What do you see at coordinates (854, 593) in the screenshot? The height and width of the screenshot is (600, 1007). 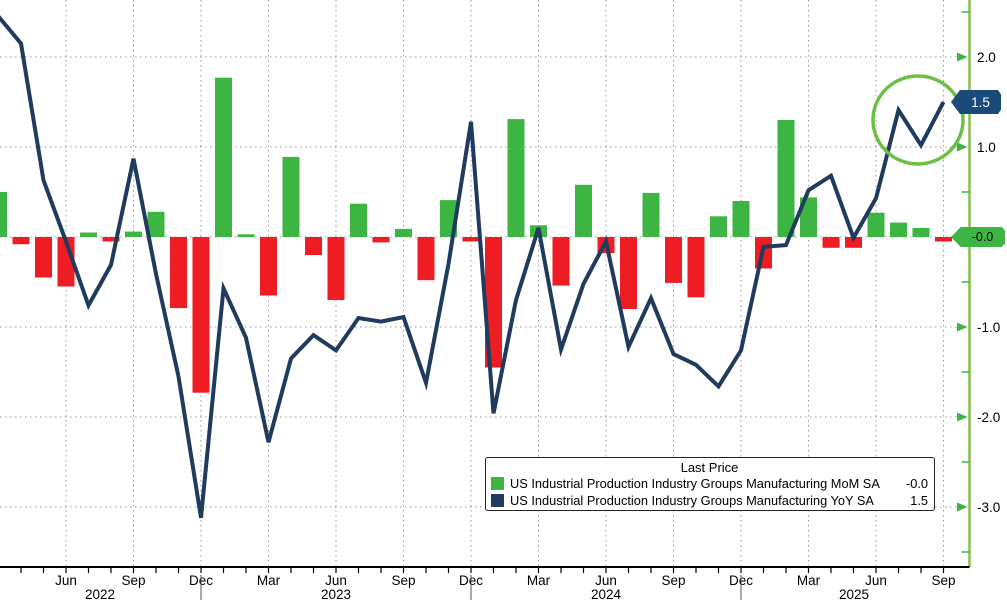 I see `x-year-label: 2025` at bounding box center [854, 593].